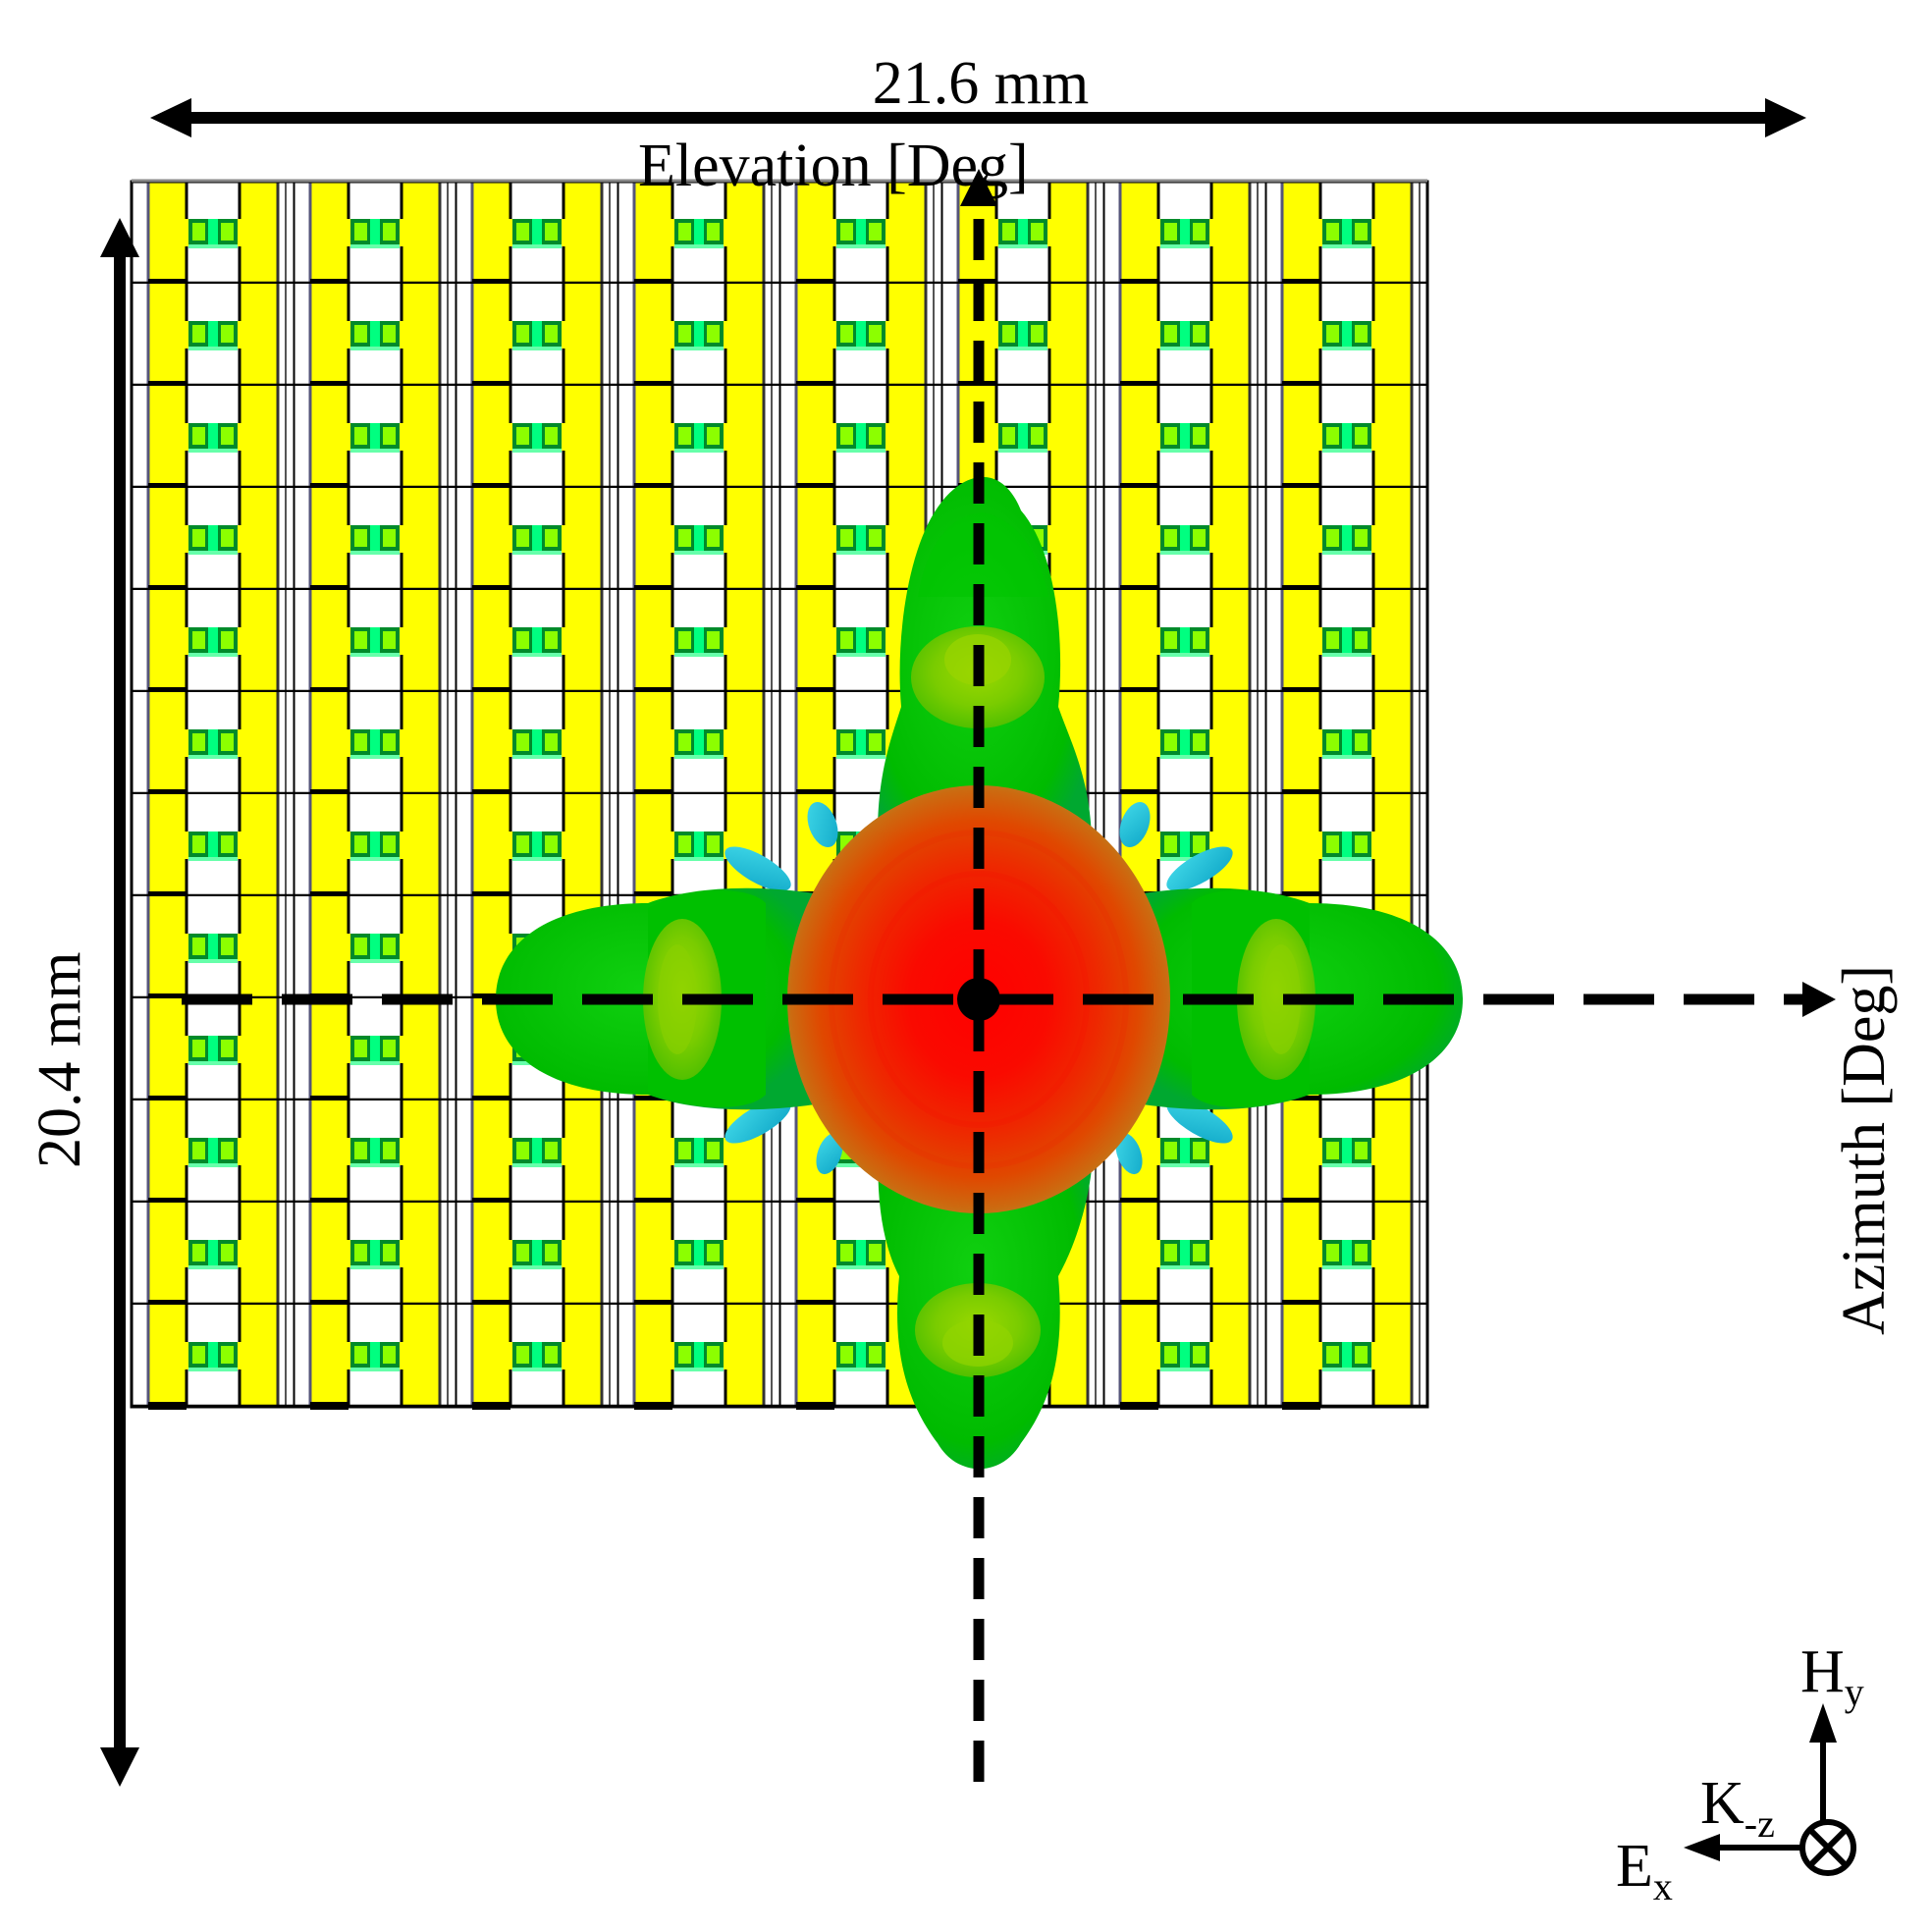 The image size is (1932, 1932). What do you see at coordinates (119, 237) in the screenshot?
I see `height-arrow-top` at bounding box center [119, 237].